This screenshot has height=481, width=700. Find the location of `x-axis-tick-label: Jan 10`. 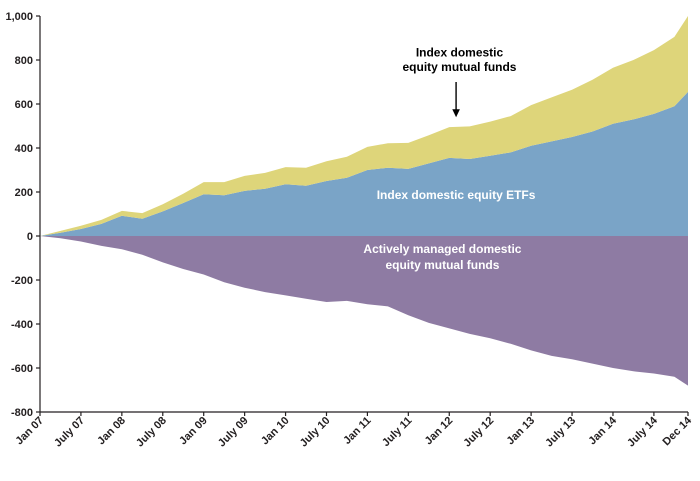

x-axis-tick-label: Jan 10 is located at coordinates (275, 431).